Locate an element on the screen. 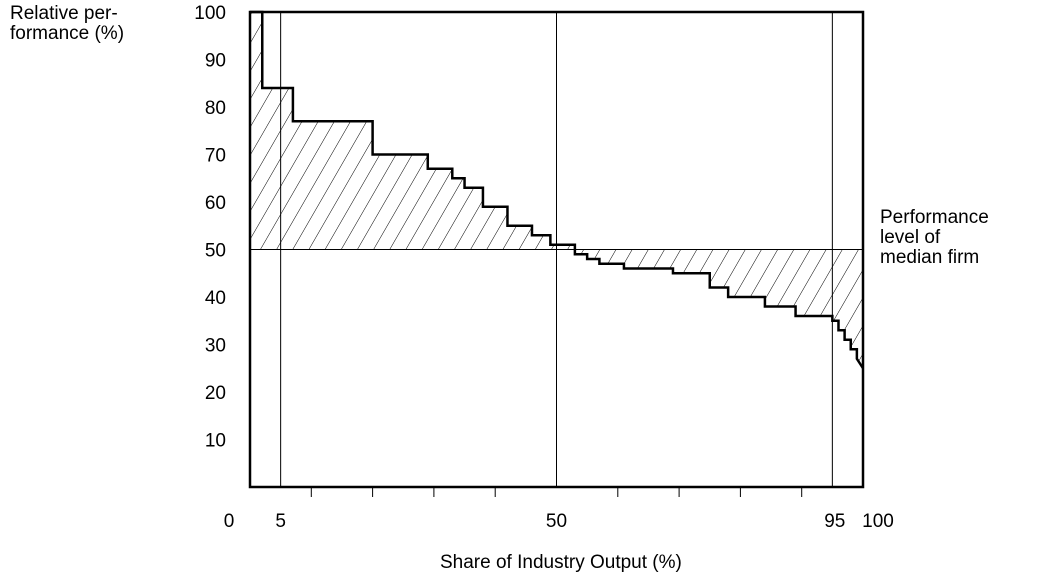 The image size is (1042, 579). median-annotation-line: Performance is located at coordinates (934, 217).